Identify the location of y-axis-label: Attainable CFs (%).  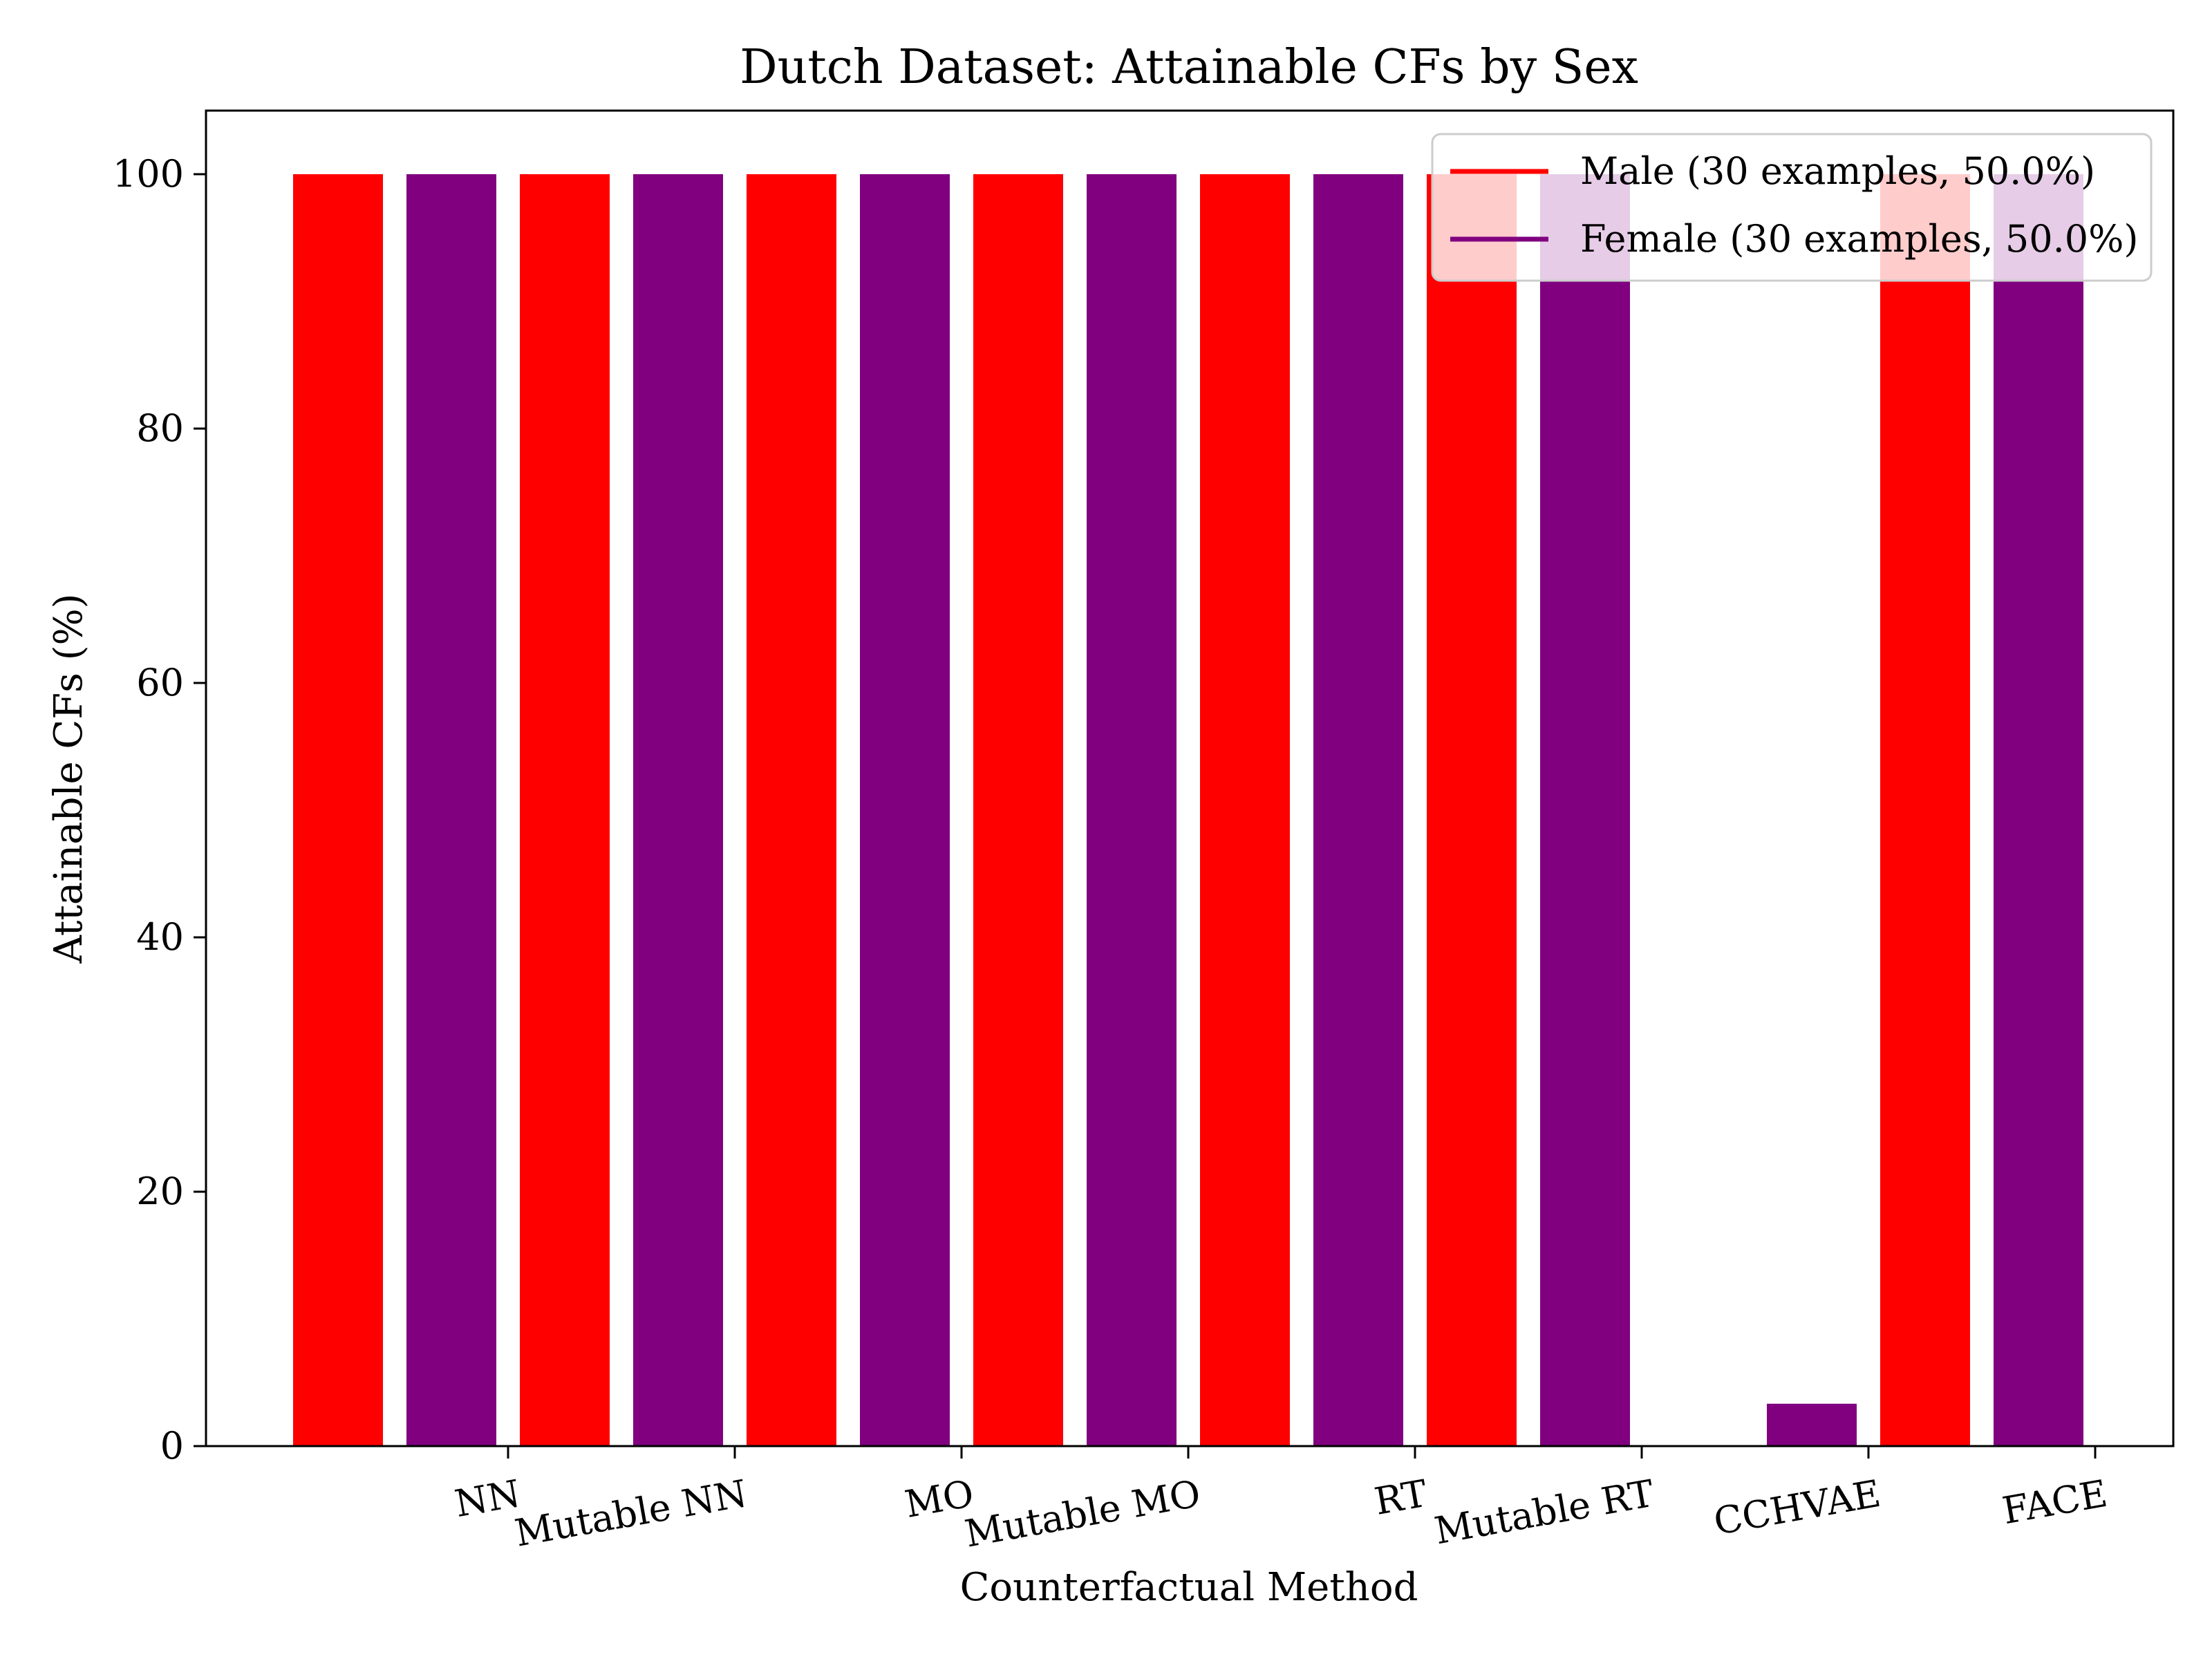
(68, 779).